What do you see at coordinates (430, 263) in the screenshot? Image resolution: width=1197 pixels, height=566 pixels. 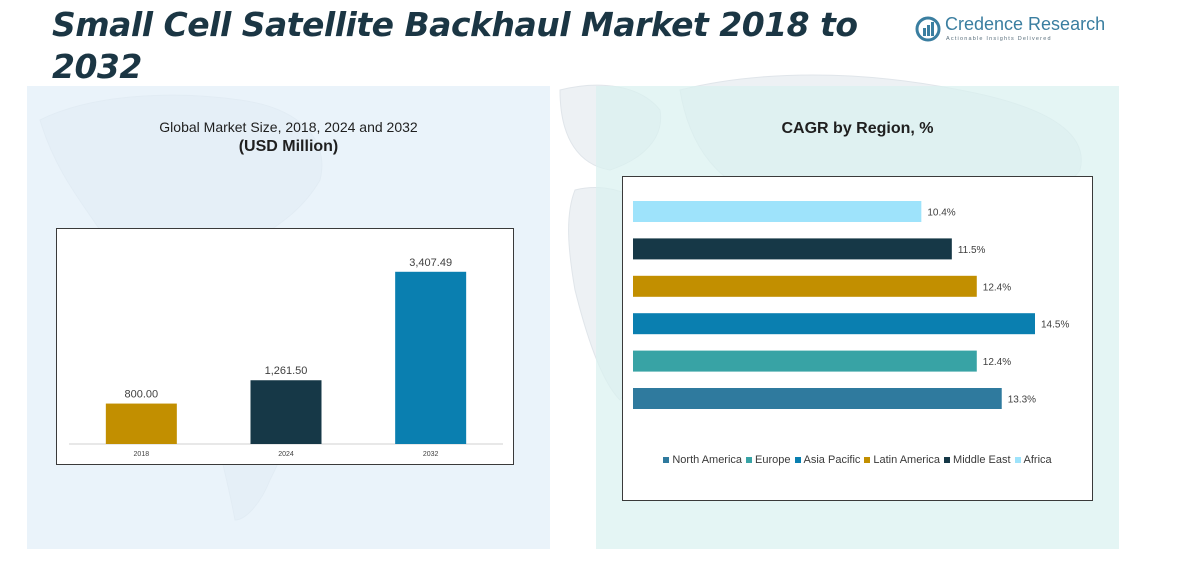 I see `market-size-value-label: 3,407.49` at bounding box center [430, 263].